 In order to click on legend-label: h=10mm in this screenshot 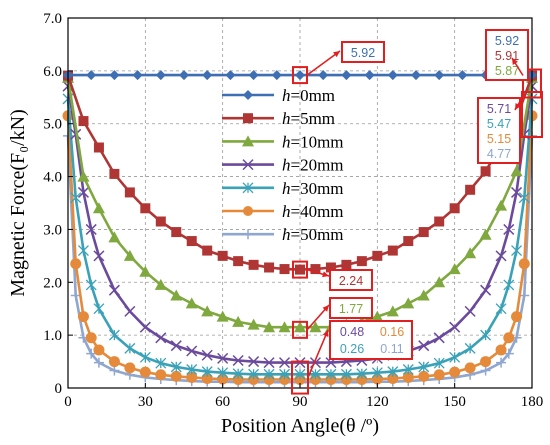, I will do `click(313, 141)`.